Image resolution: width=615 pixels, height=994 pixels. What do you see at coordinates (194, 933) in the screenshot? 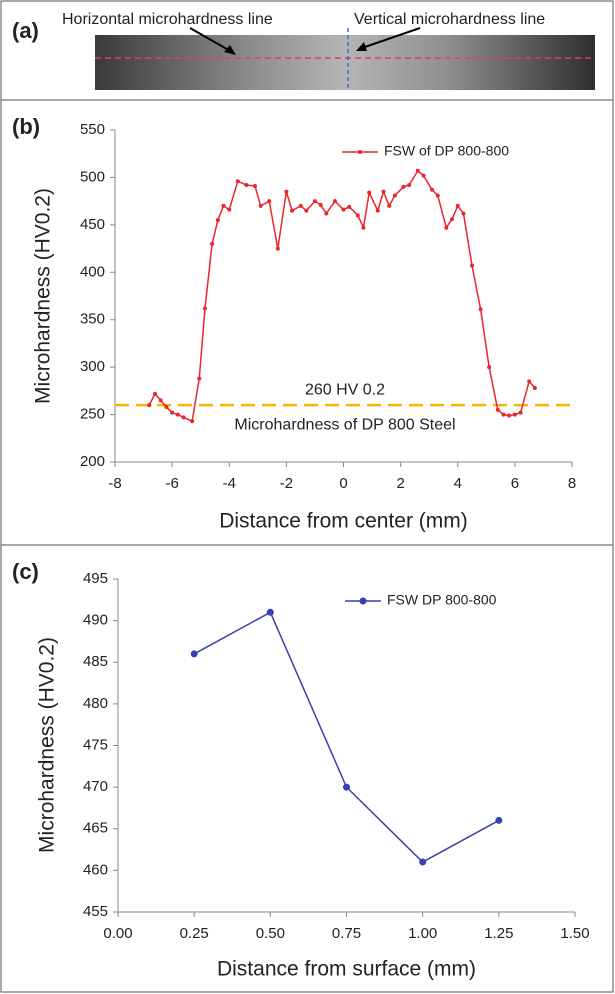
I see `x-tick-label: 0.25` at bounding box center [194, 933].